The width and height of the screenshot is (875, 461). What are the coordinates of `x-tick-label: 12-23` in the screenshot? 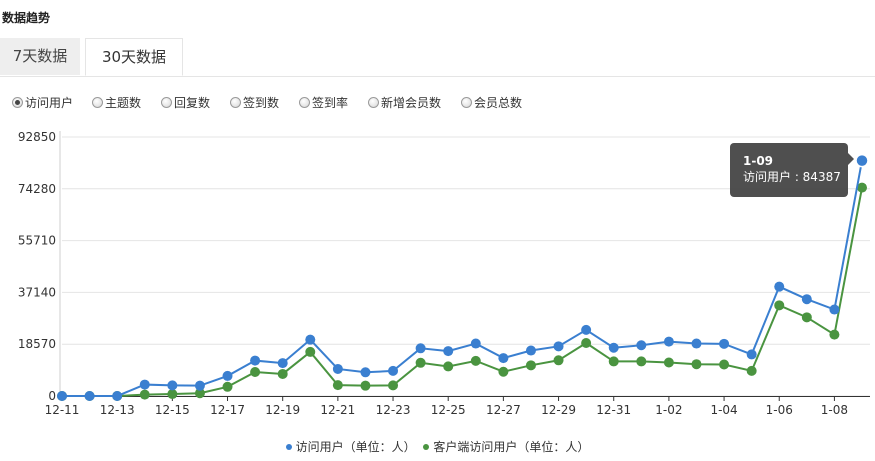 It's located at (393, 410).